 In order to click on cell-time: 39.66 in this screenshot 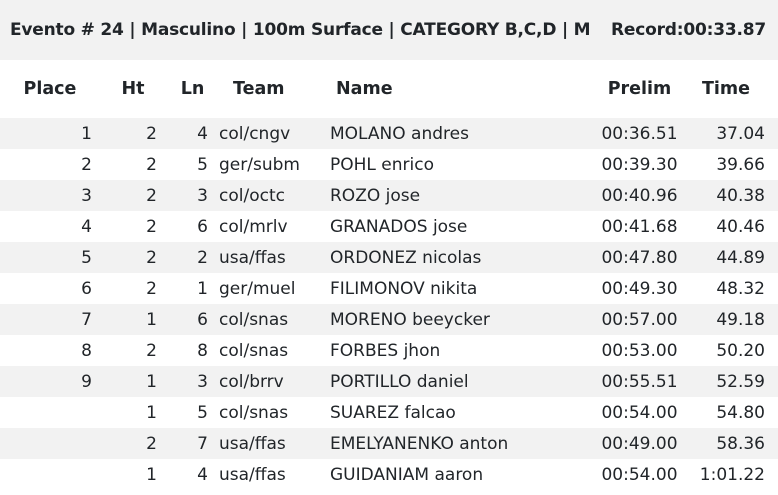, I will do `click(740, 164)`.